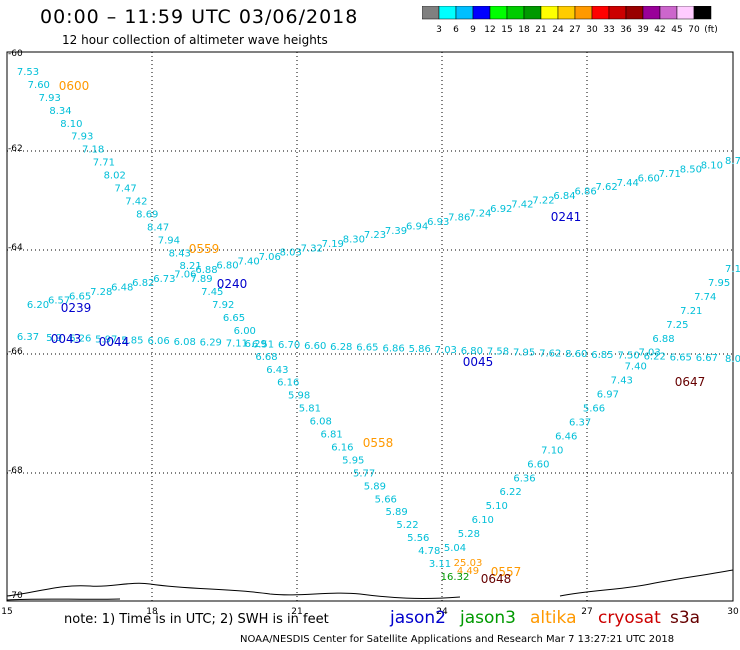  Describe the element at coordinates (690, 382) in the screenshot. I see `pass-time-label: 0647` at that location.